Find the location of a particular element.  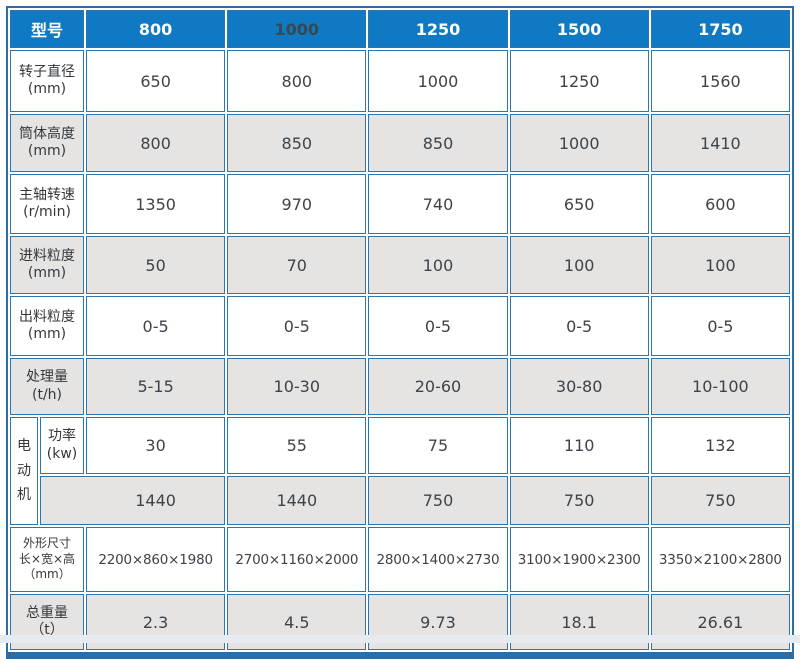

row-label: 转子直径 (mm) is located at coordinates (47, 81).